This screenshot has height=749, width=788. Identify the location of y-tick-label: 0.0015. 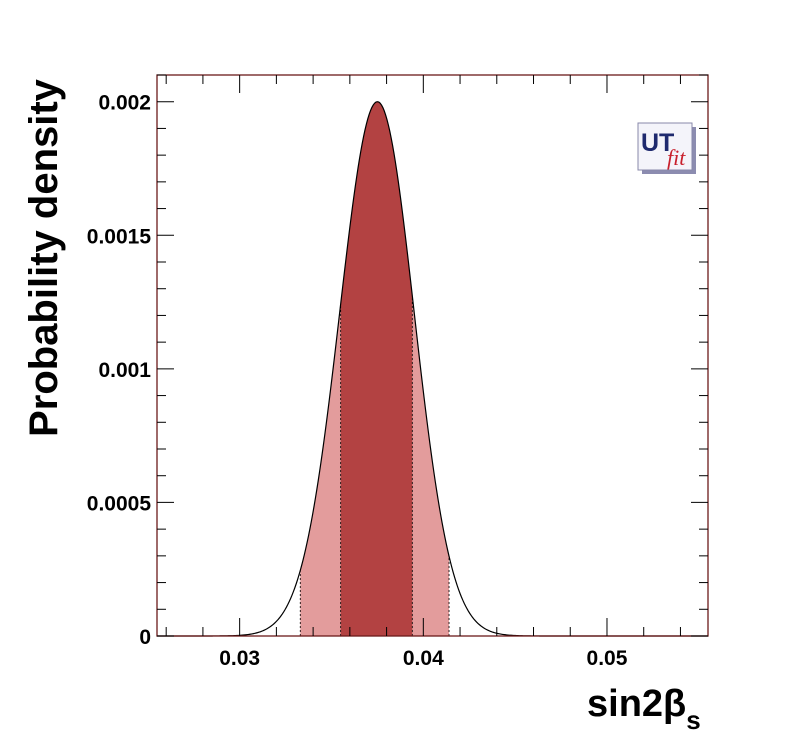
(119, 236).